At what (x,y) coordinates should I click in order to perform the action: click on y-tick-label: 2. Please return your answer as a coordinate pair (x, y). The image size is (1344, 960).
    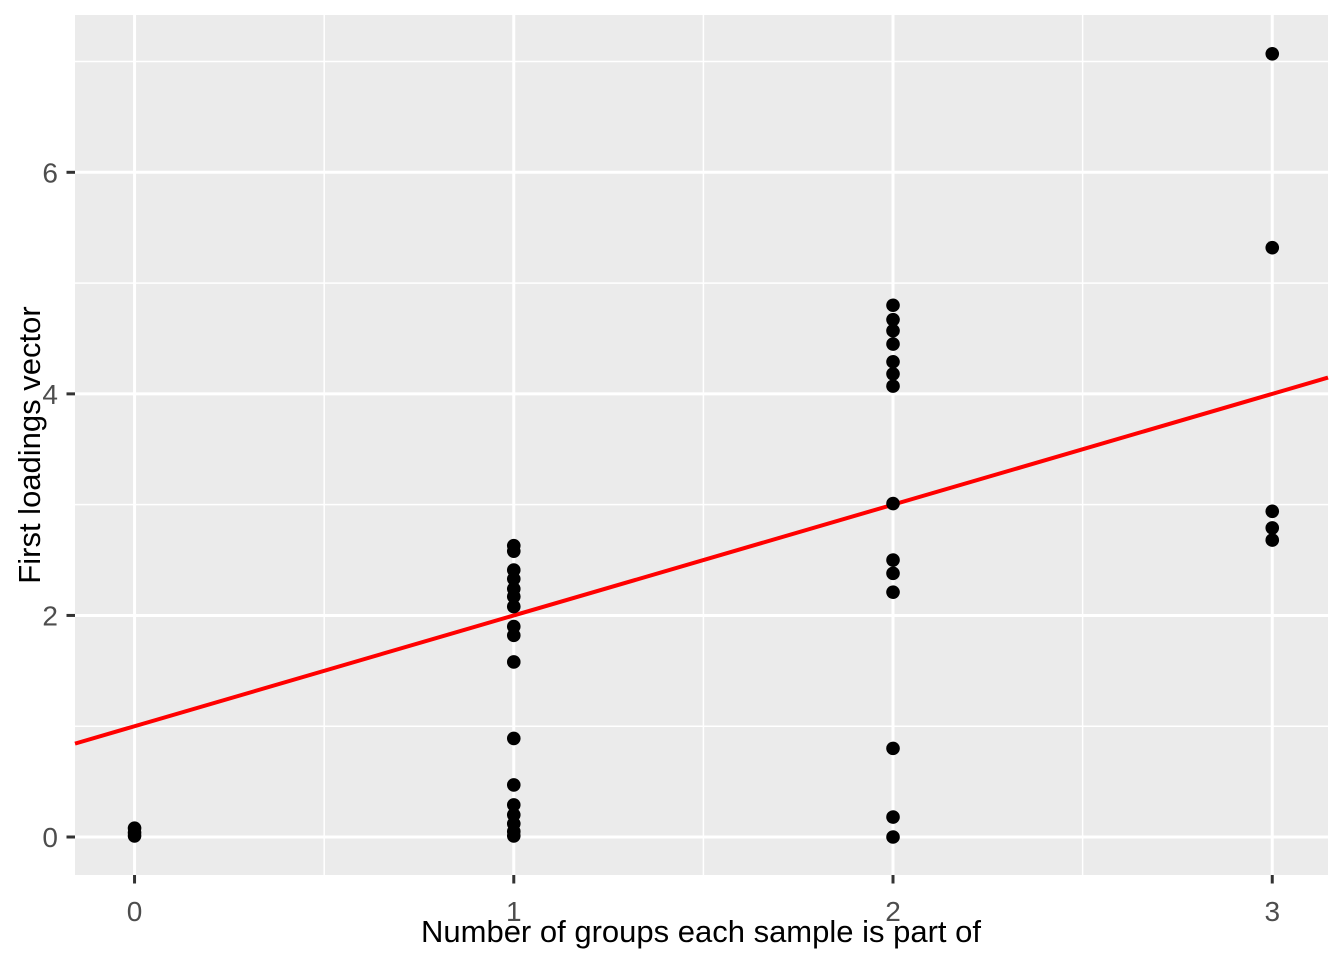
    Looking at the image, I should click on (50, 615).